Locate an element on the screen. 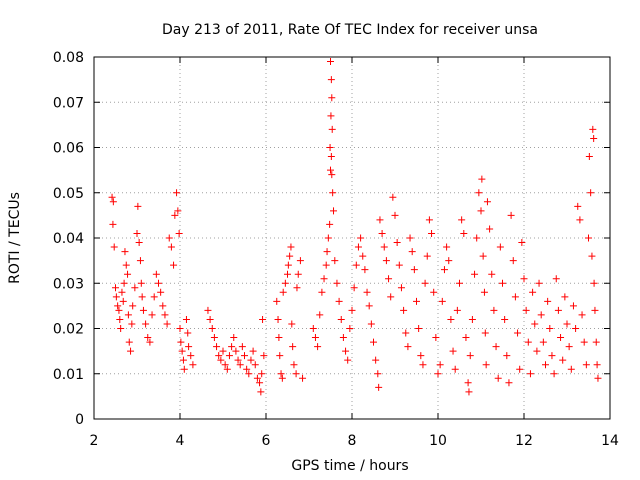 This screenshot has width=640, height=480. x-tick-label: 2 is located at coordinates (94, 441).